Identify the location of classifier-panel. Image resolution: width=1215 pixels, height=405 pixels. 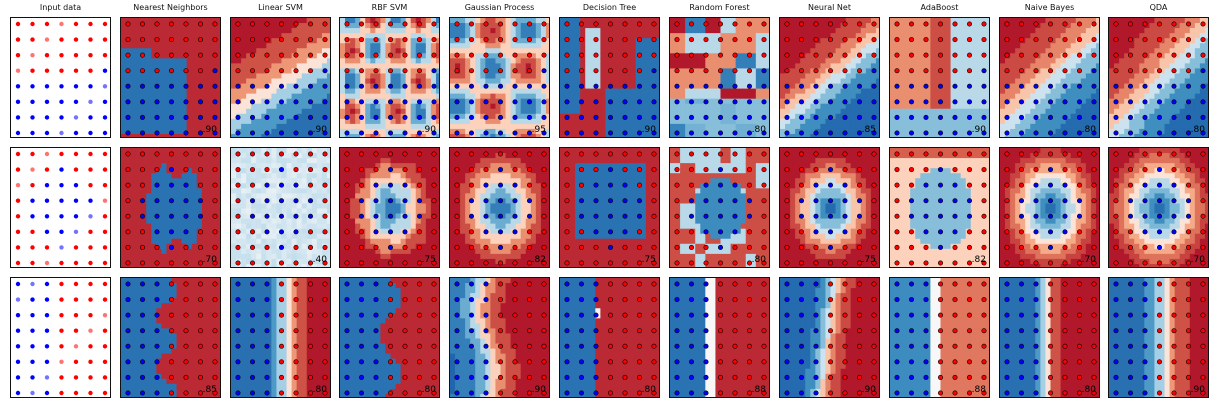
(60, 77).